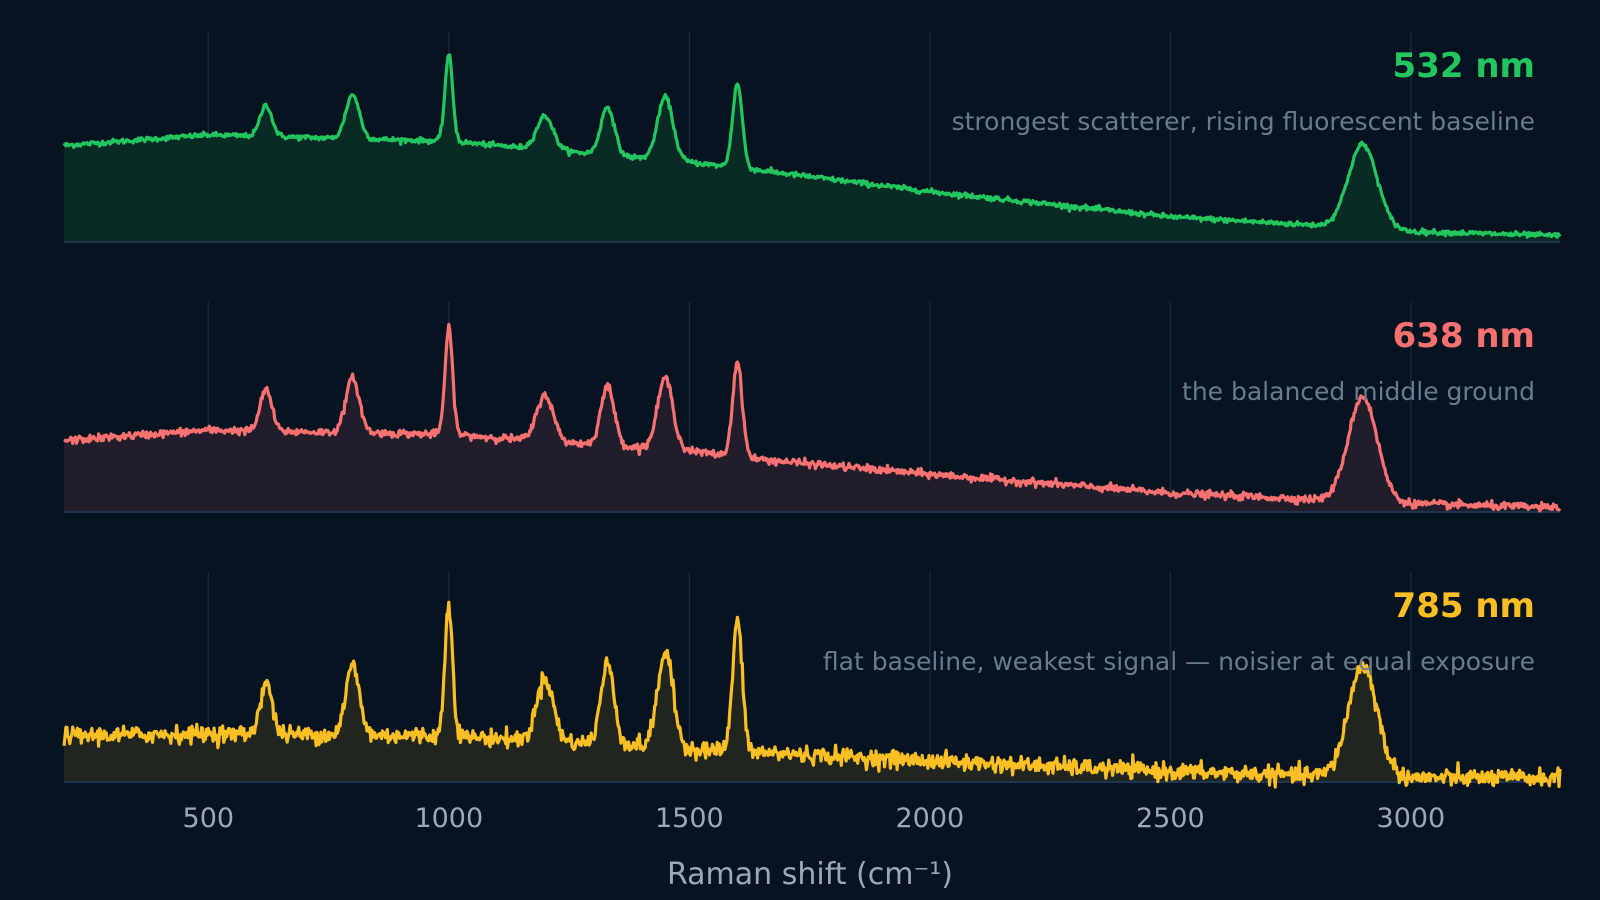 This screenshot has height=900, width=1600. I want to click on x-tick-label: 3000, so click(1411, 818).